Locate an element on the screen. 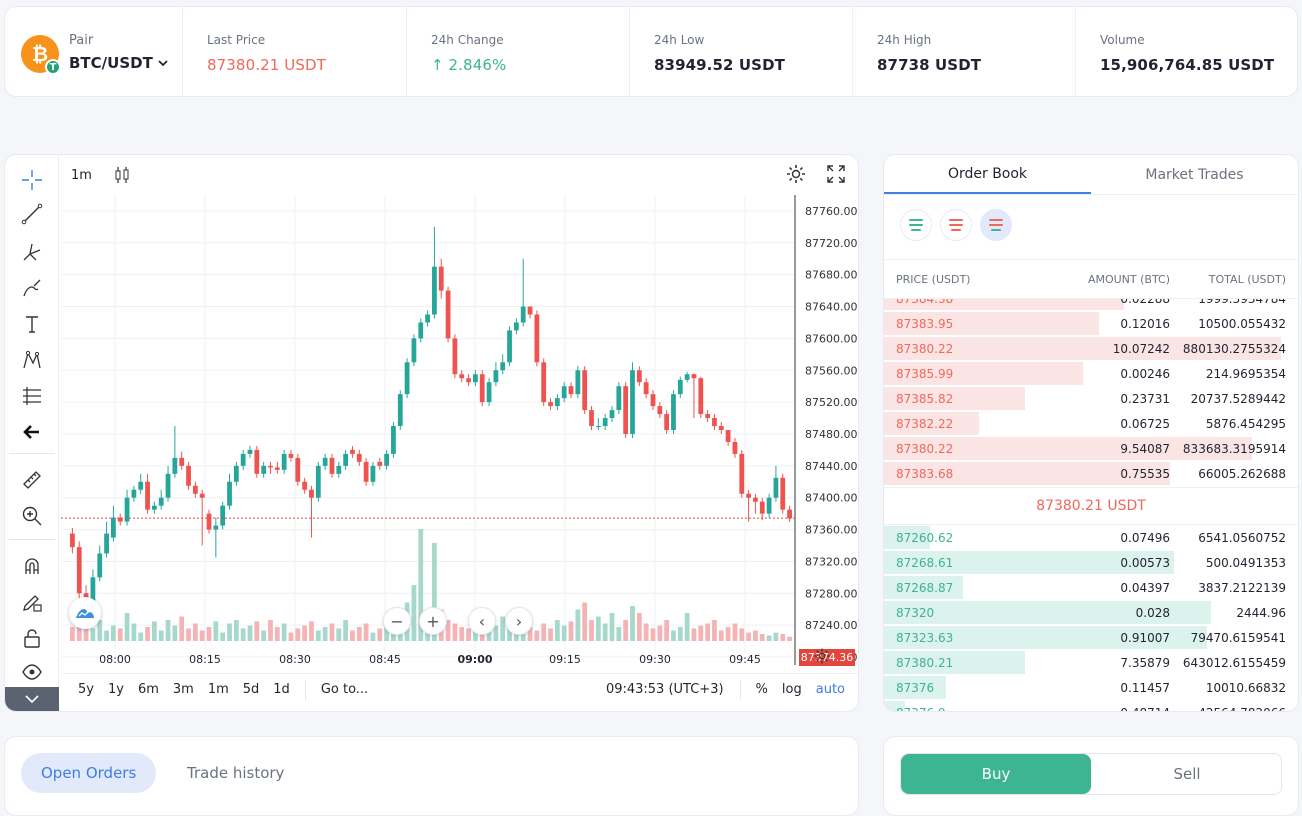 The width and height of the screenshot is (1302, 816). tab-open-orders: Open Orders is located at coordinates (89, 773).